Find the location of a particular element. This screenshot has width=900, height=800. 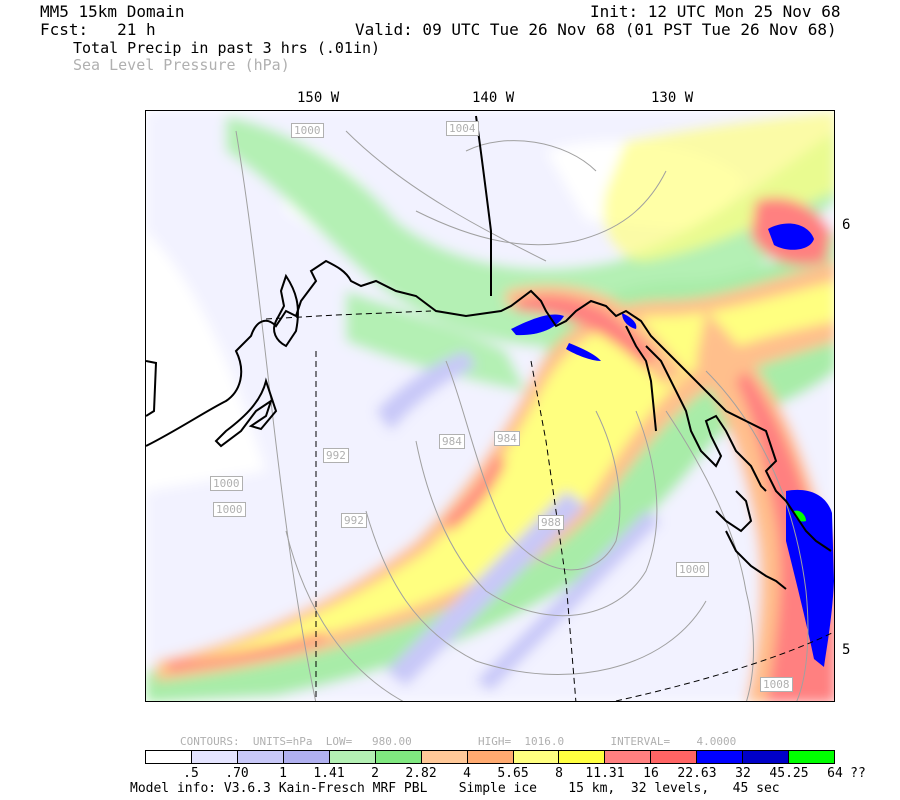

longitude-label-150w: 150 W is located at coordinates (318, 98).